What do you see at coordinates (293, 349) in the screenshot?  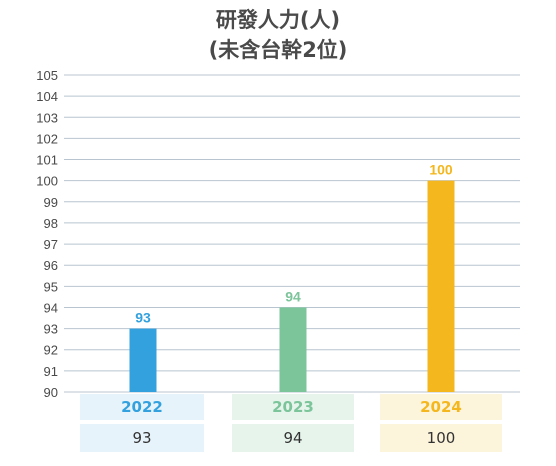 I see `bar-2023` at bounding box center [293, 349].